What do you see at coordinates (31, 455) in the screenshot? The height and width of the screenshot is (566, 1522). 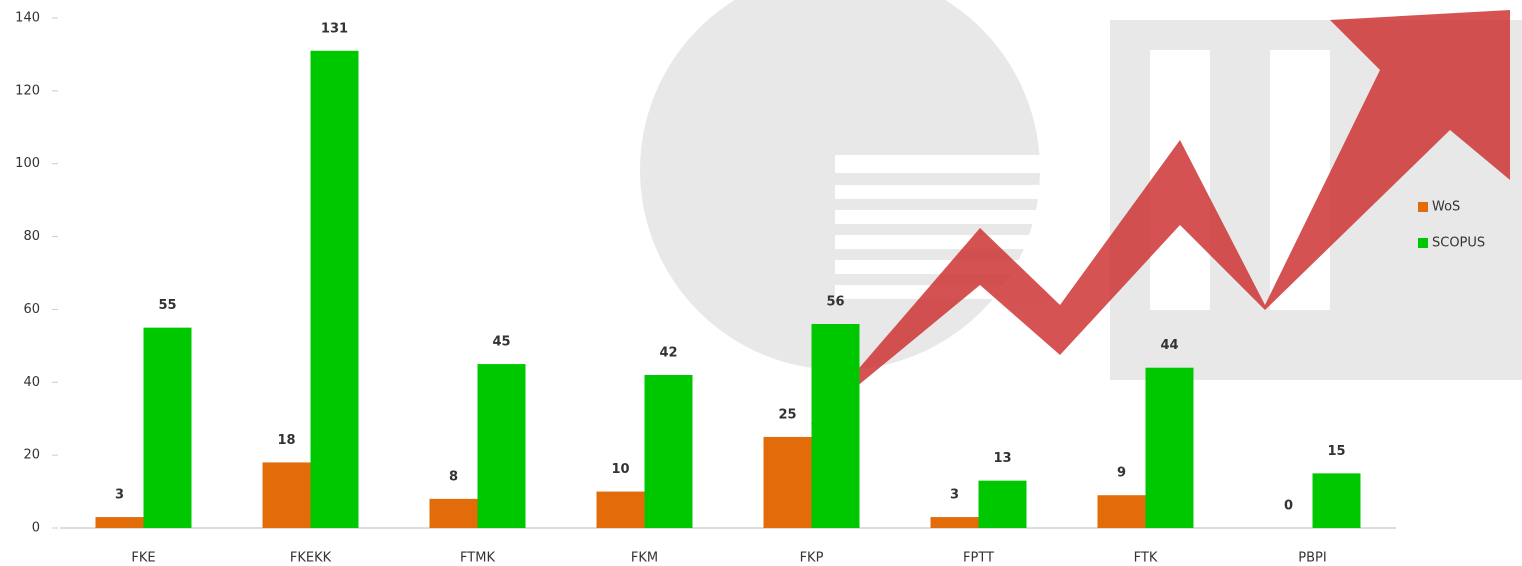 I see `y-tick-label: 20` at bounding box center [31, 455].